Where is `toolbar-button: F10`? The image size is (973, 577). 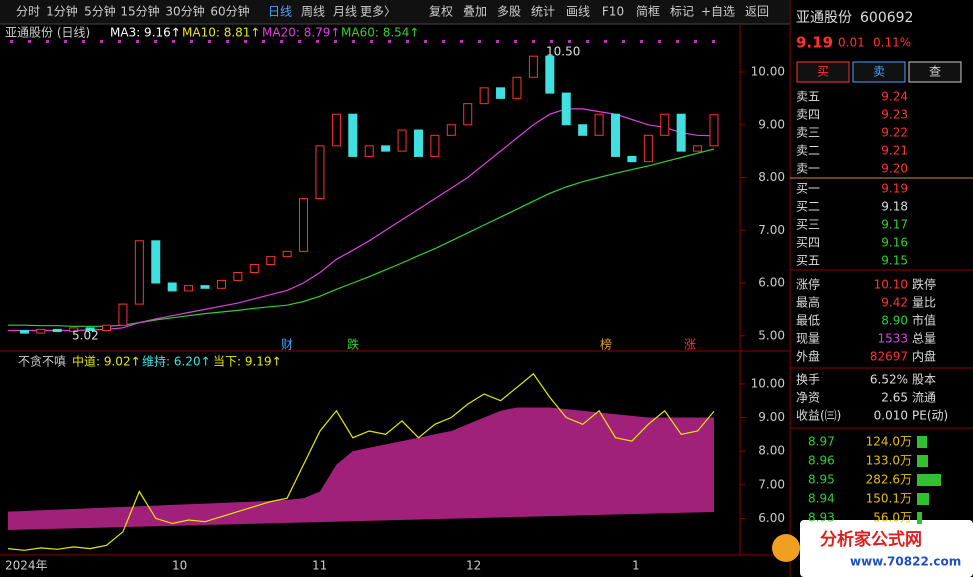 toolbar-button: F10 is located at coordinates (613, 12).